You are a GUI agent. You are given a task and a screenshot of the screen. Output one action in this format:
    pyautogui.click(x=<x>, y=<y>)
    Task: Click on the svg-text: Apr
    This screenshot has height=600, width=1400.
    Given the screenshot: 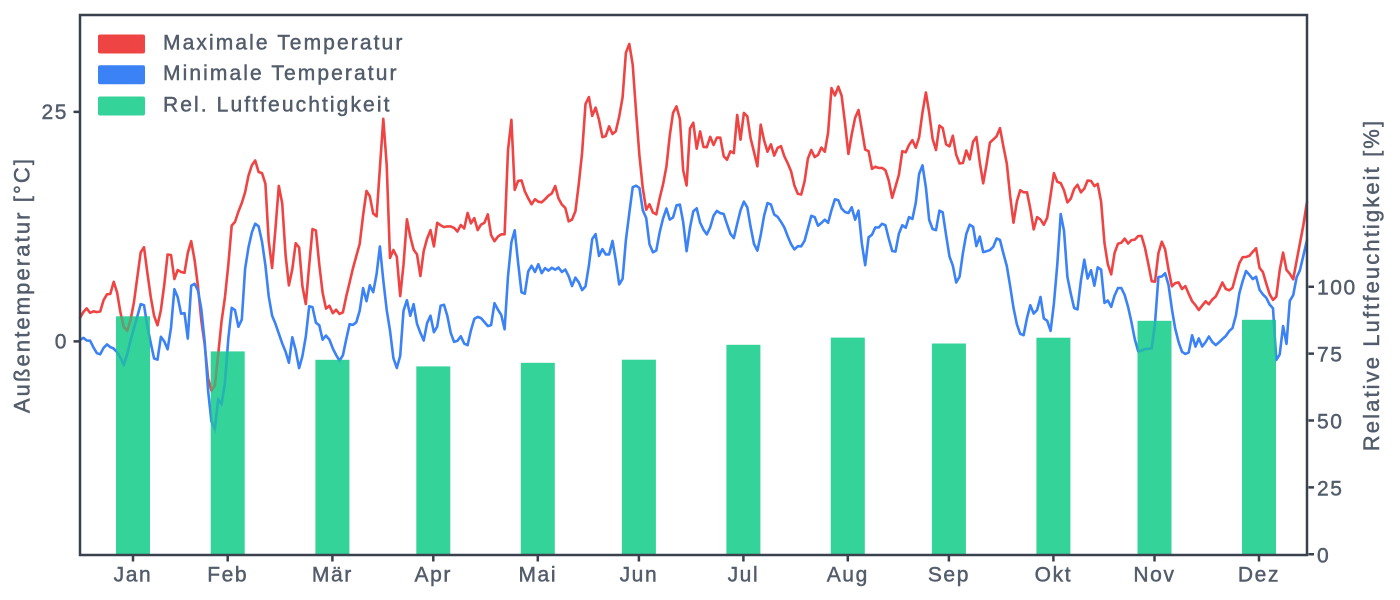 What is the action you would take?
    pyautogui.click(x=433, y=575)
    